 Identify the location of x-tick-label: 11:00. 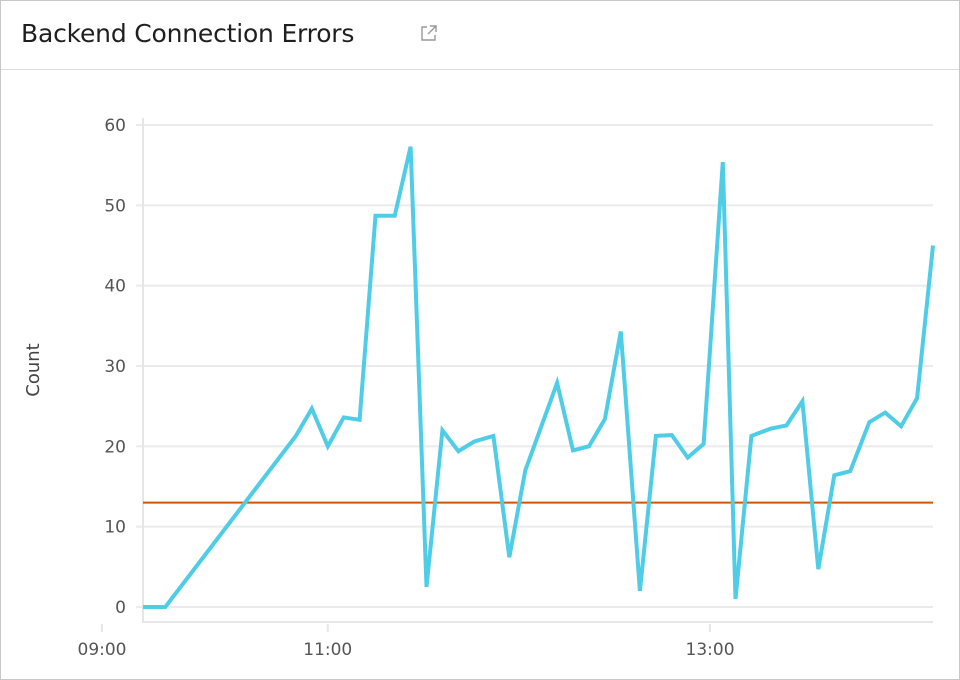
(327, 650).